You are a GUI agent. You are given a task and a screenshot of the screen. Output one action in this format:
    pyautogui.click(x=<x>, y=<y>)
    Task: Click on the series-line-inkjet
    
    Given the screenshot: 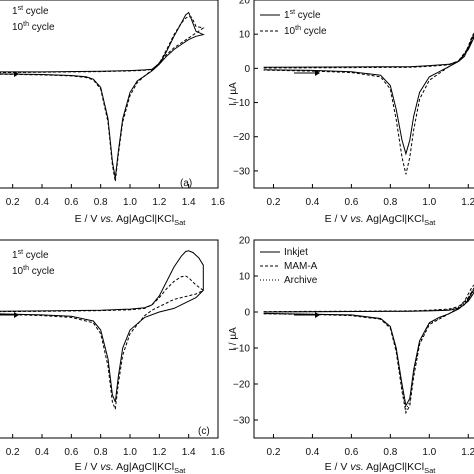 What is the action you would take?
    pyautogui.click(x=368, y=348)
    